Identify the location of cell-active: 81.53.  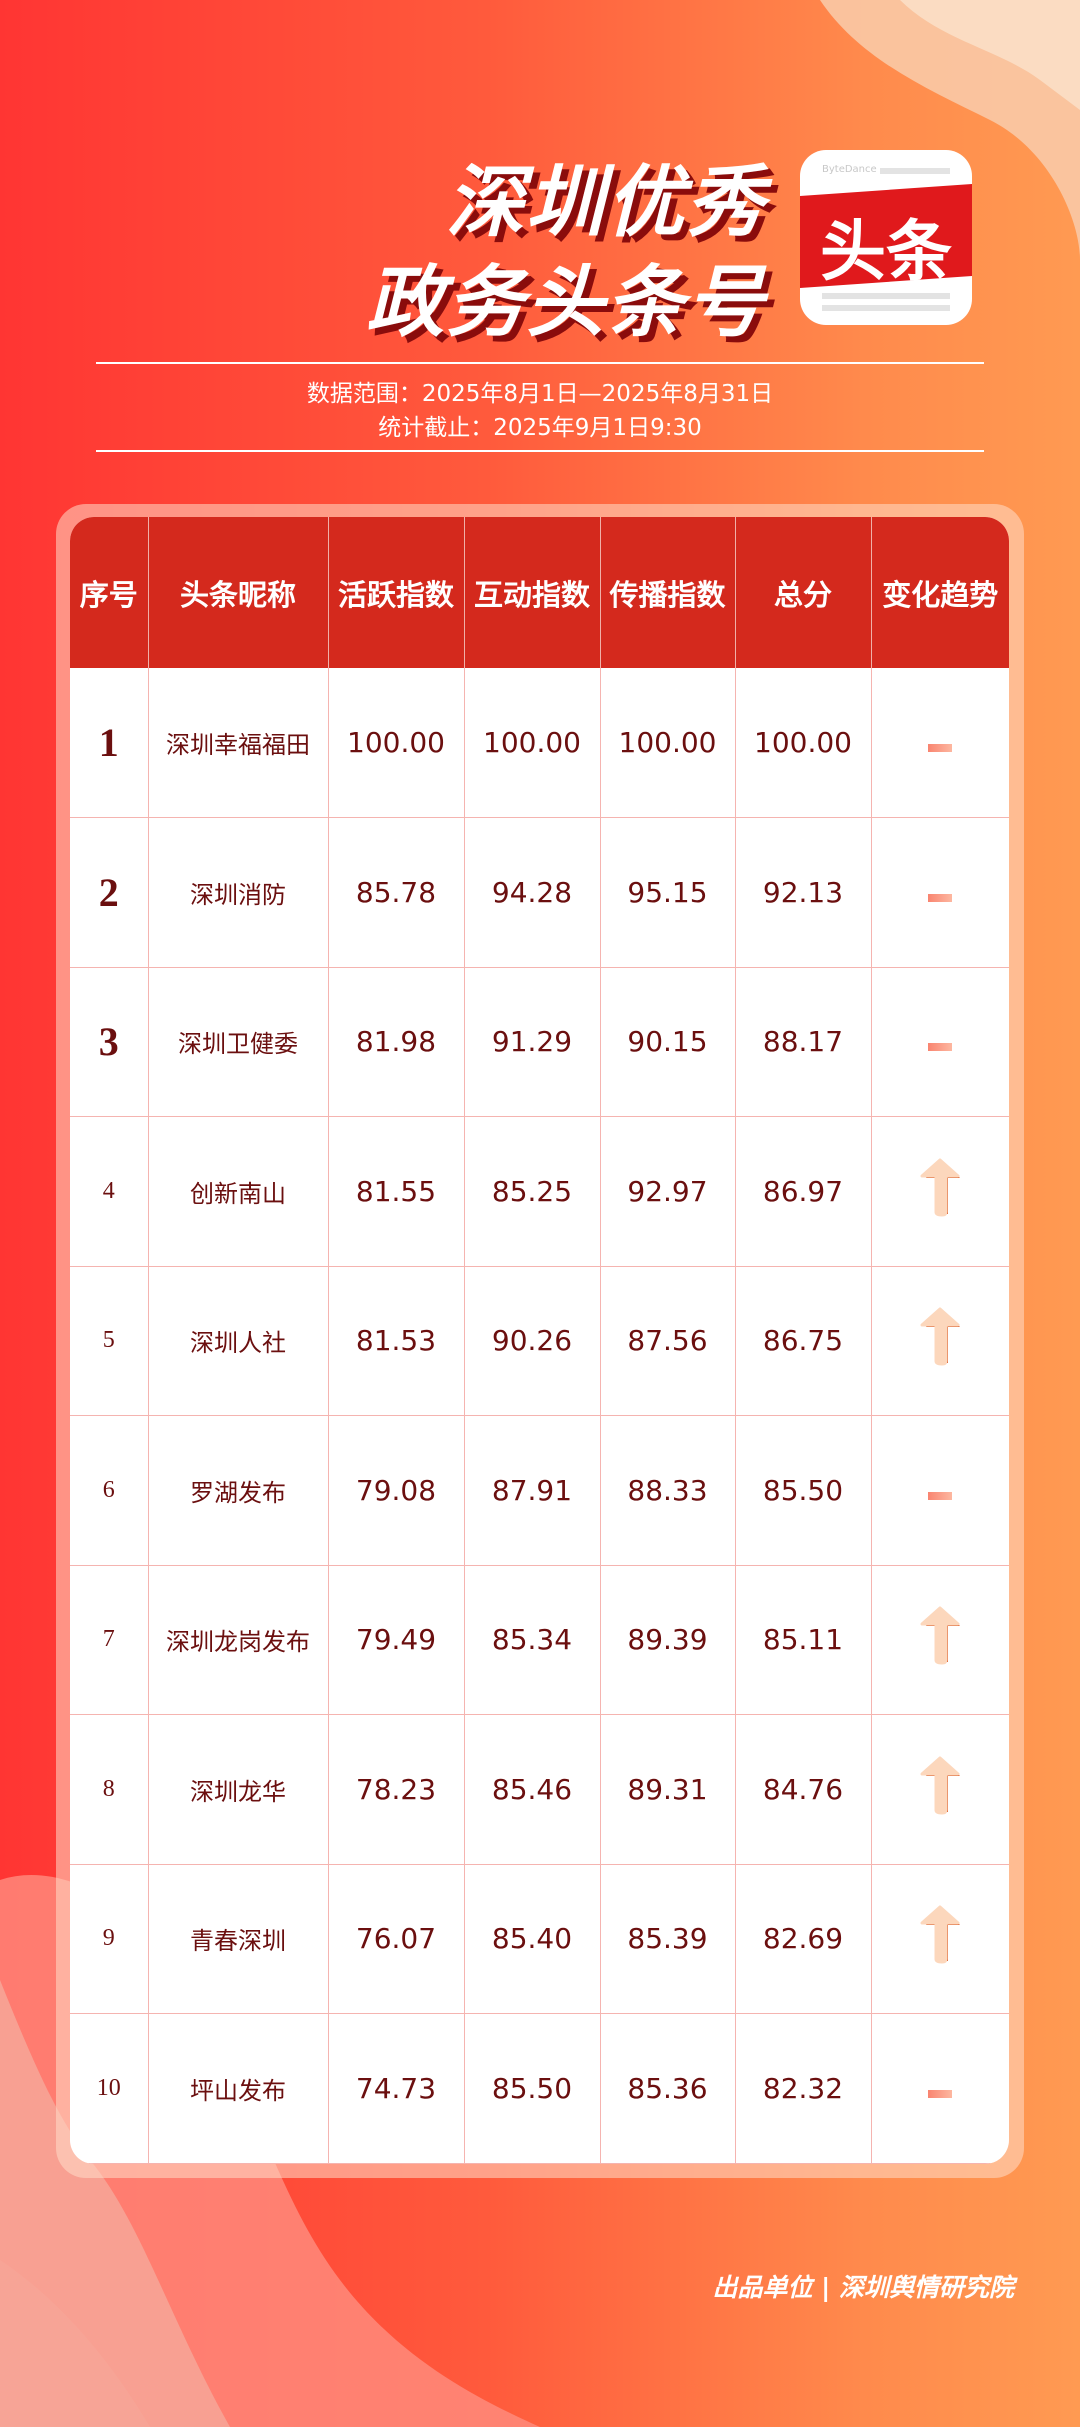
(396, 1341).